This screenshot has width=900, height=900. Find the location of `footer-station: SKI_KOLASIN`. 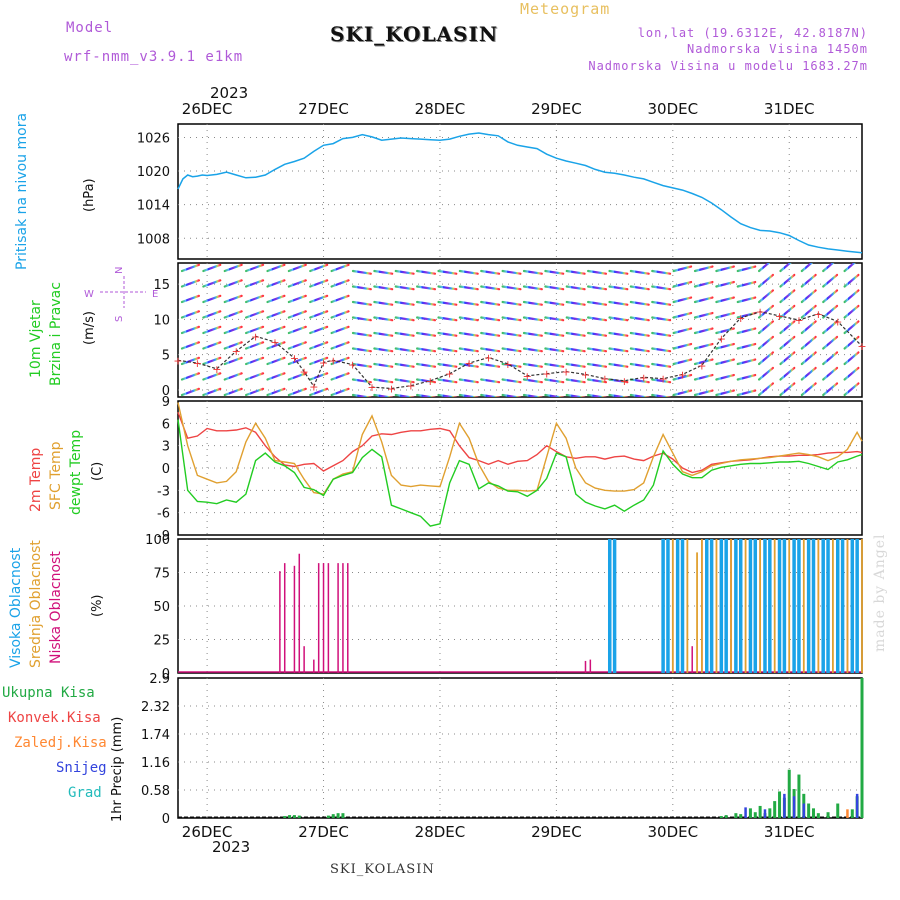

footer-station: SKI_KOLASIN is located at coordinates (382, 869).